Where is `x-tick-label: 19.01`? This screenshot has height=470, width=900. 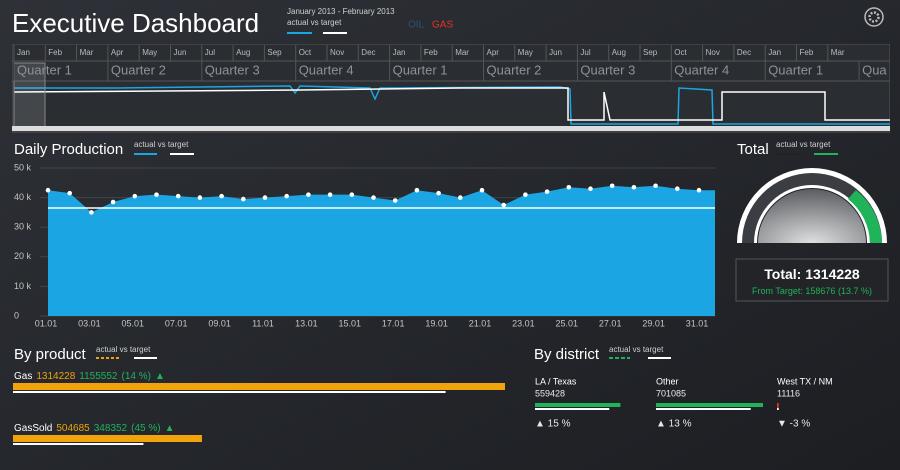
x-tick-label: 19.01 is located at coordinates (436, 323).